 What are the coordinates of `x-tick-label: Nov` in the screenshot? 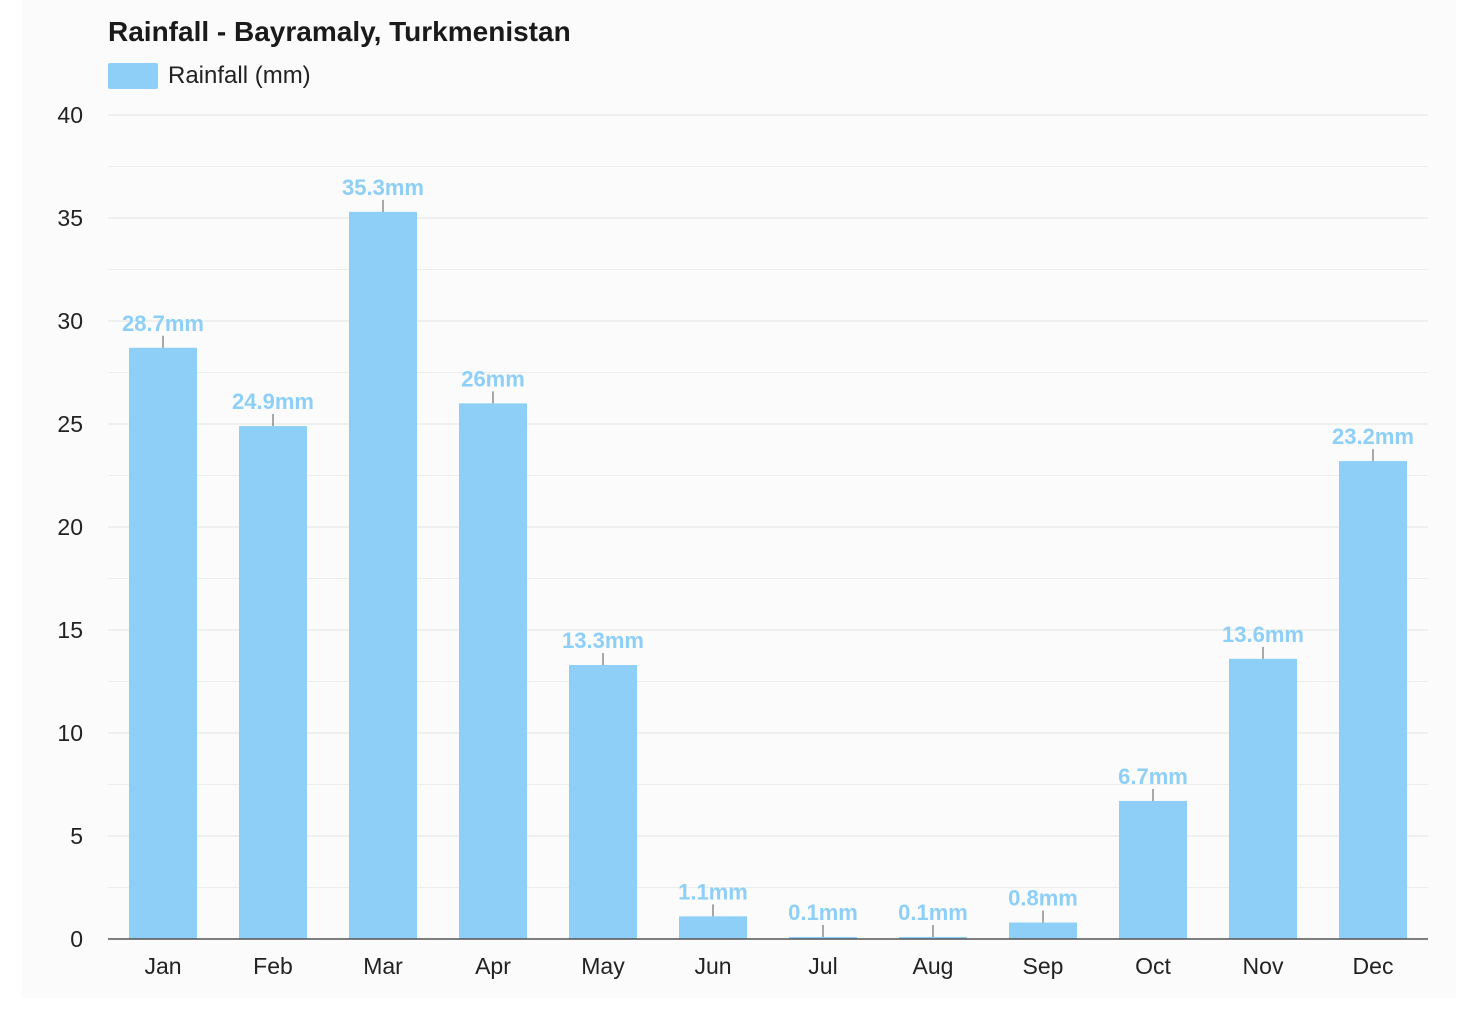 It's located at (1263, 966).